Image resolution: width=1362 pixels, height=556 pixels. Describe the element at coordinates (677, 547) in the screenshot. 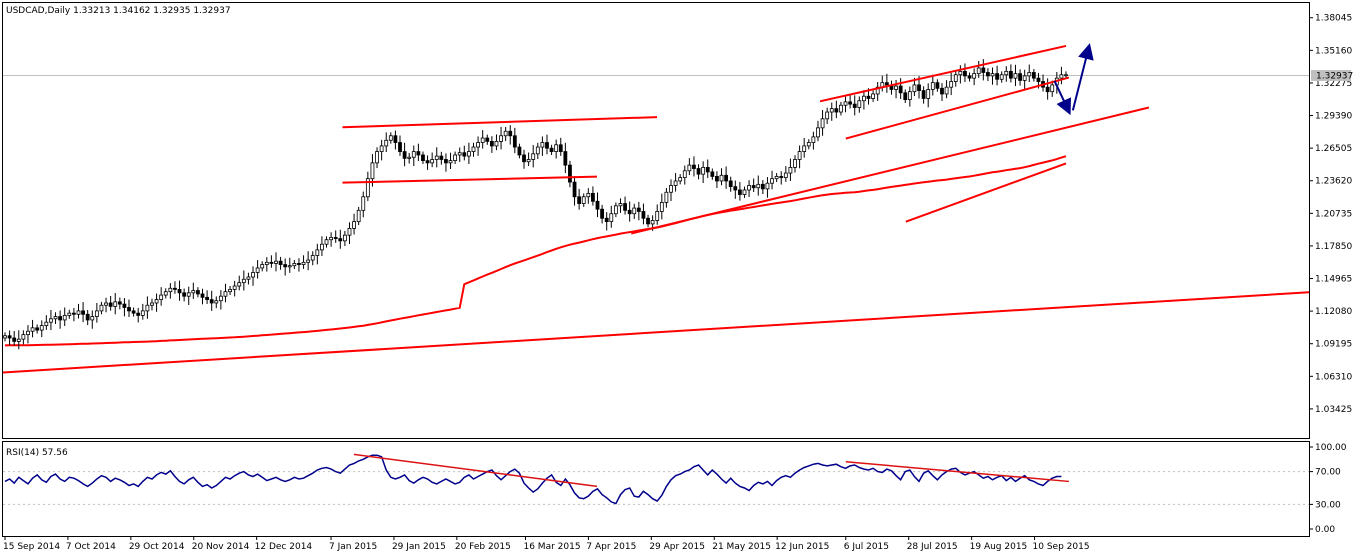

I see `time-tick-label: 29 Apr 2015` at that location.